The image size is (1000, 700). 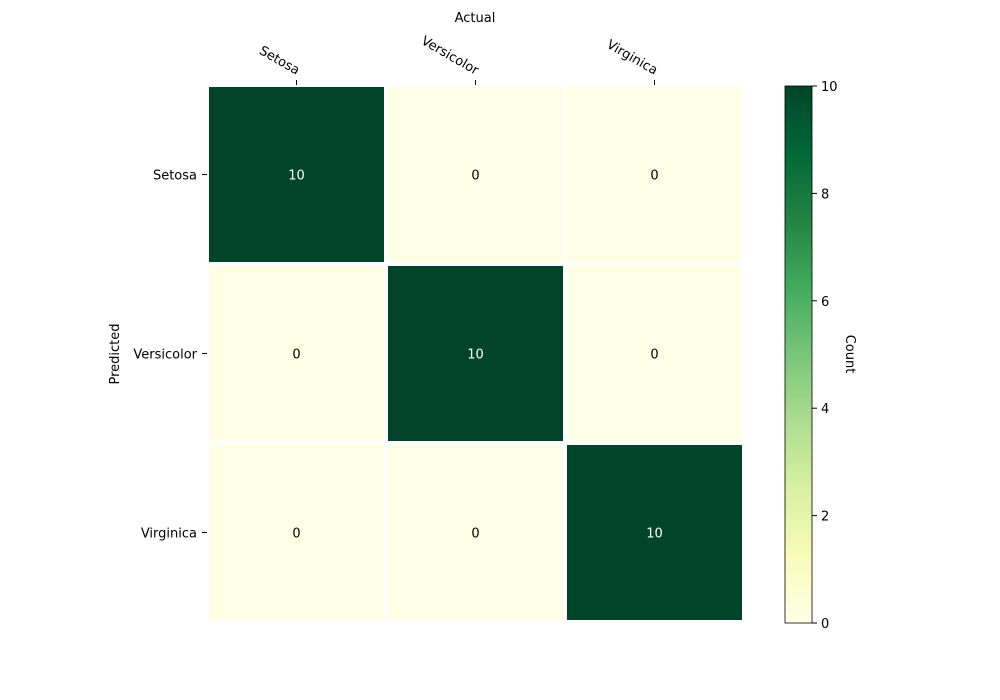 What do you see at coordinates (829, 87) in the screenshot?
I see `colorbar-tick-label: 10` at bounding box center [829, 87].